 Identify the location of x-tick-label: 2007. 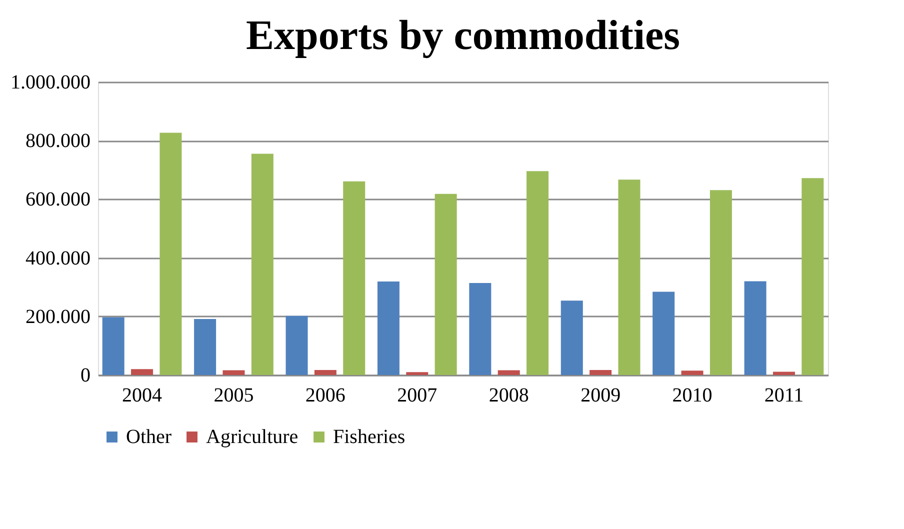
(417, 395).